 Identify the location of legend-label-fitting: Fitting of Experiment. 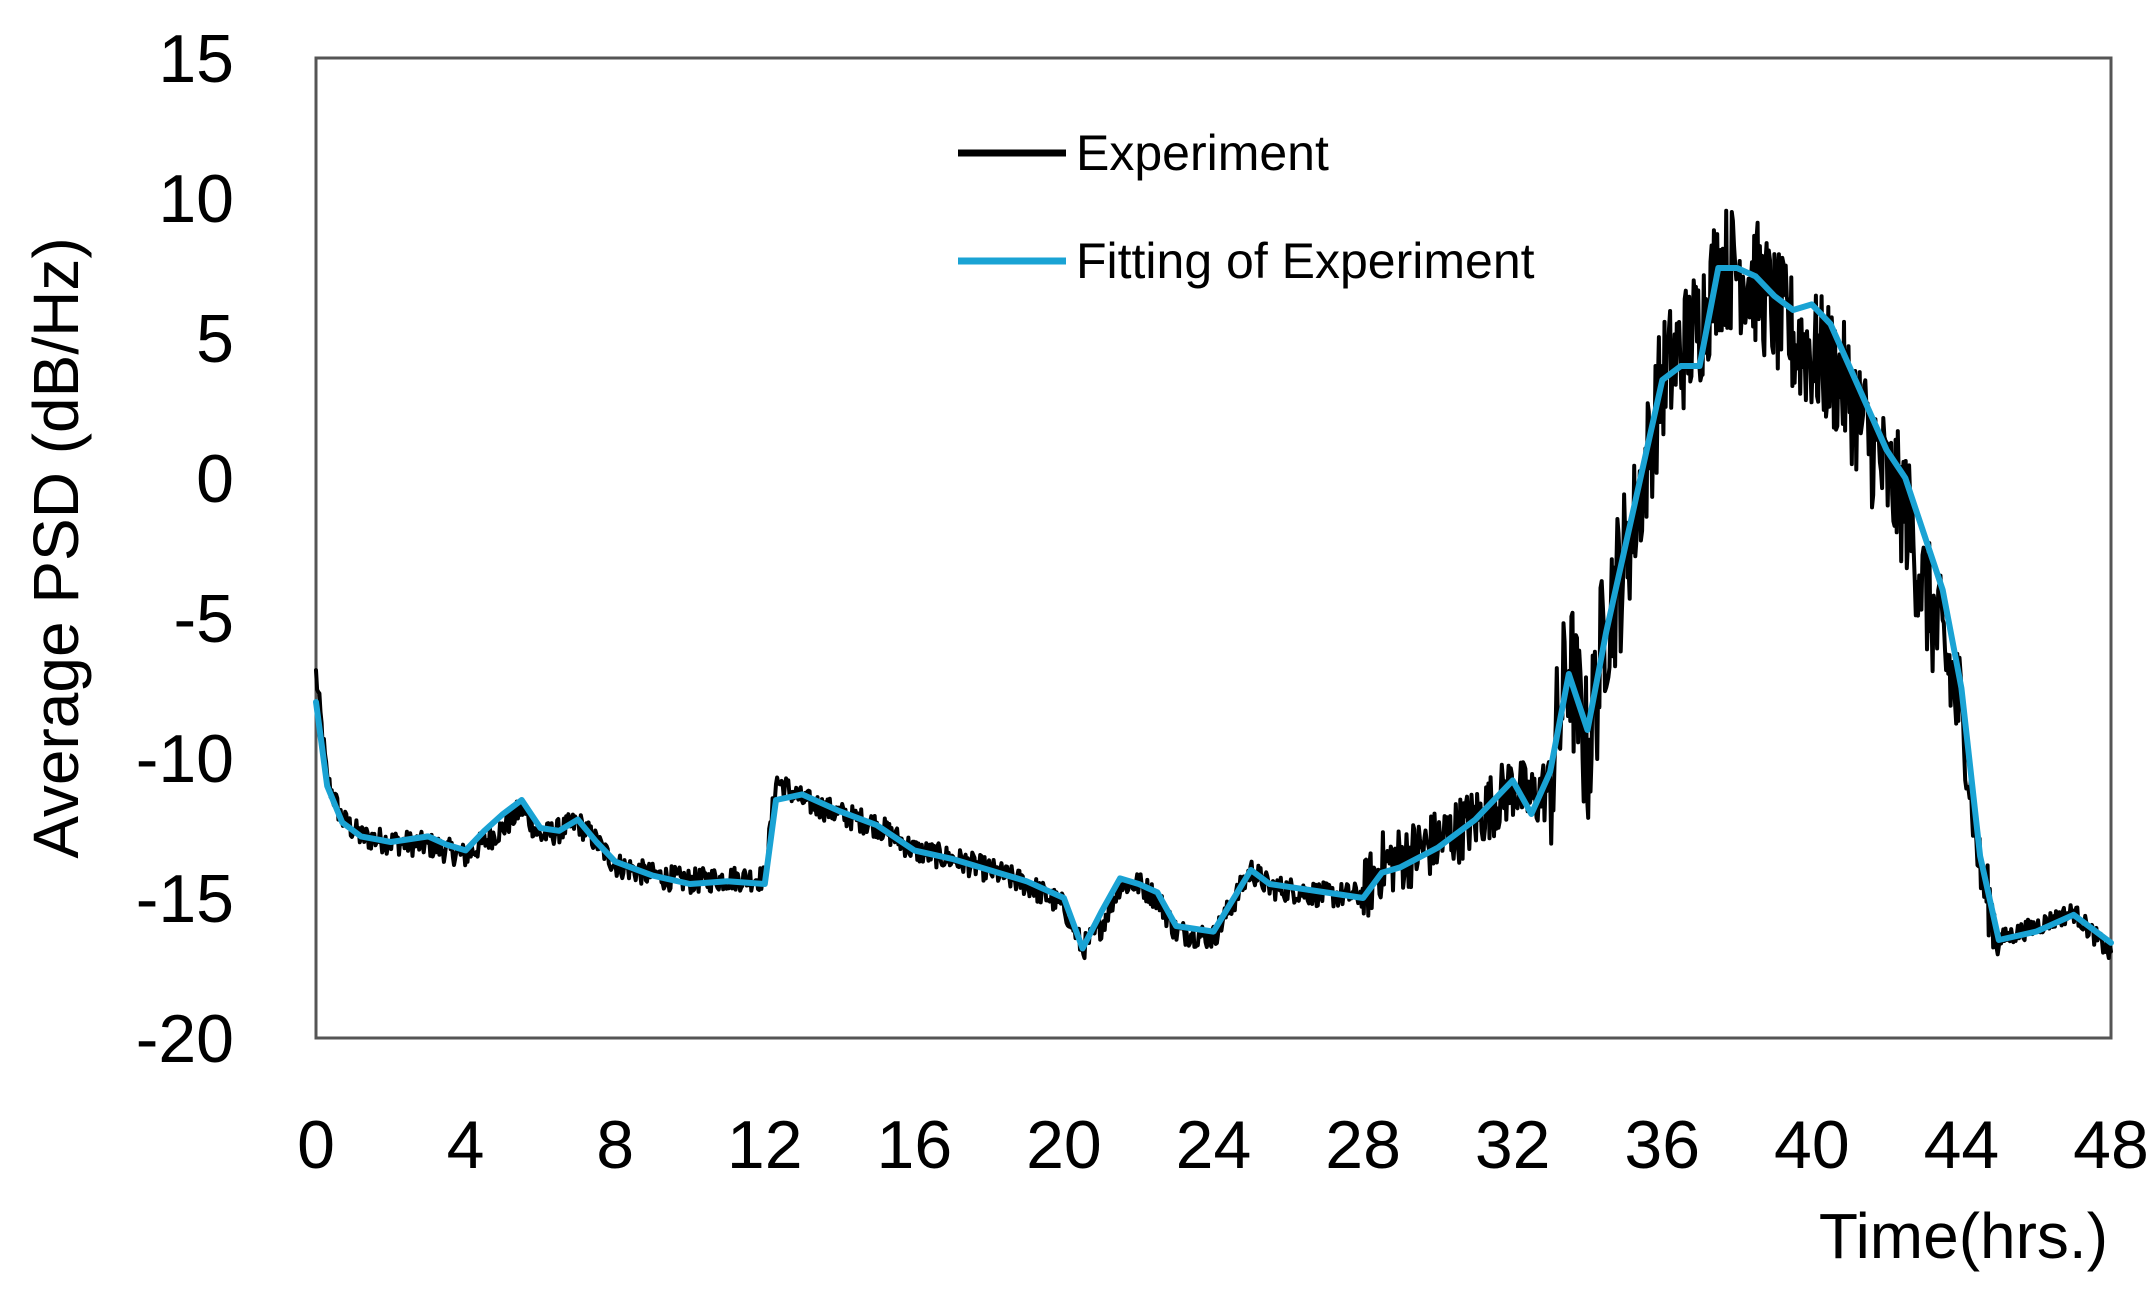
(1305, 261).